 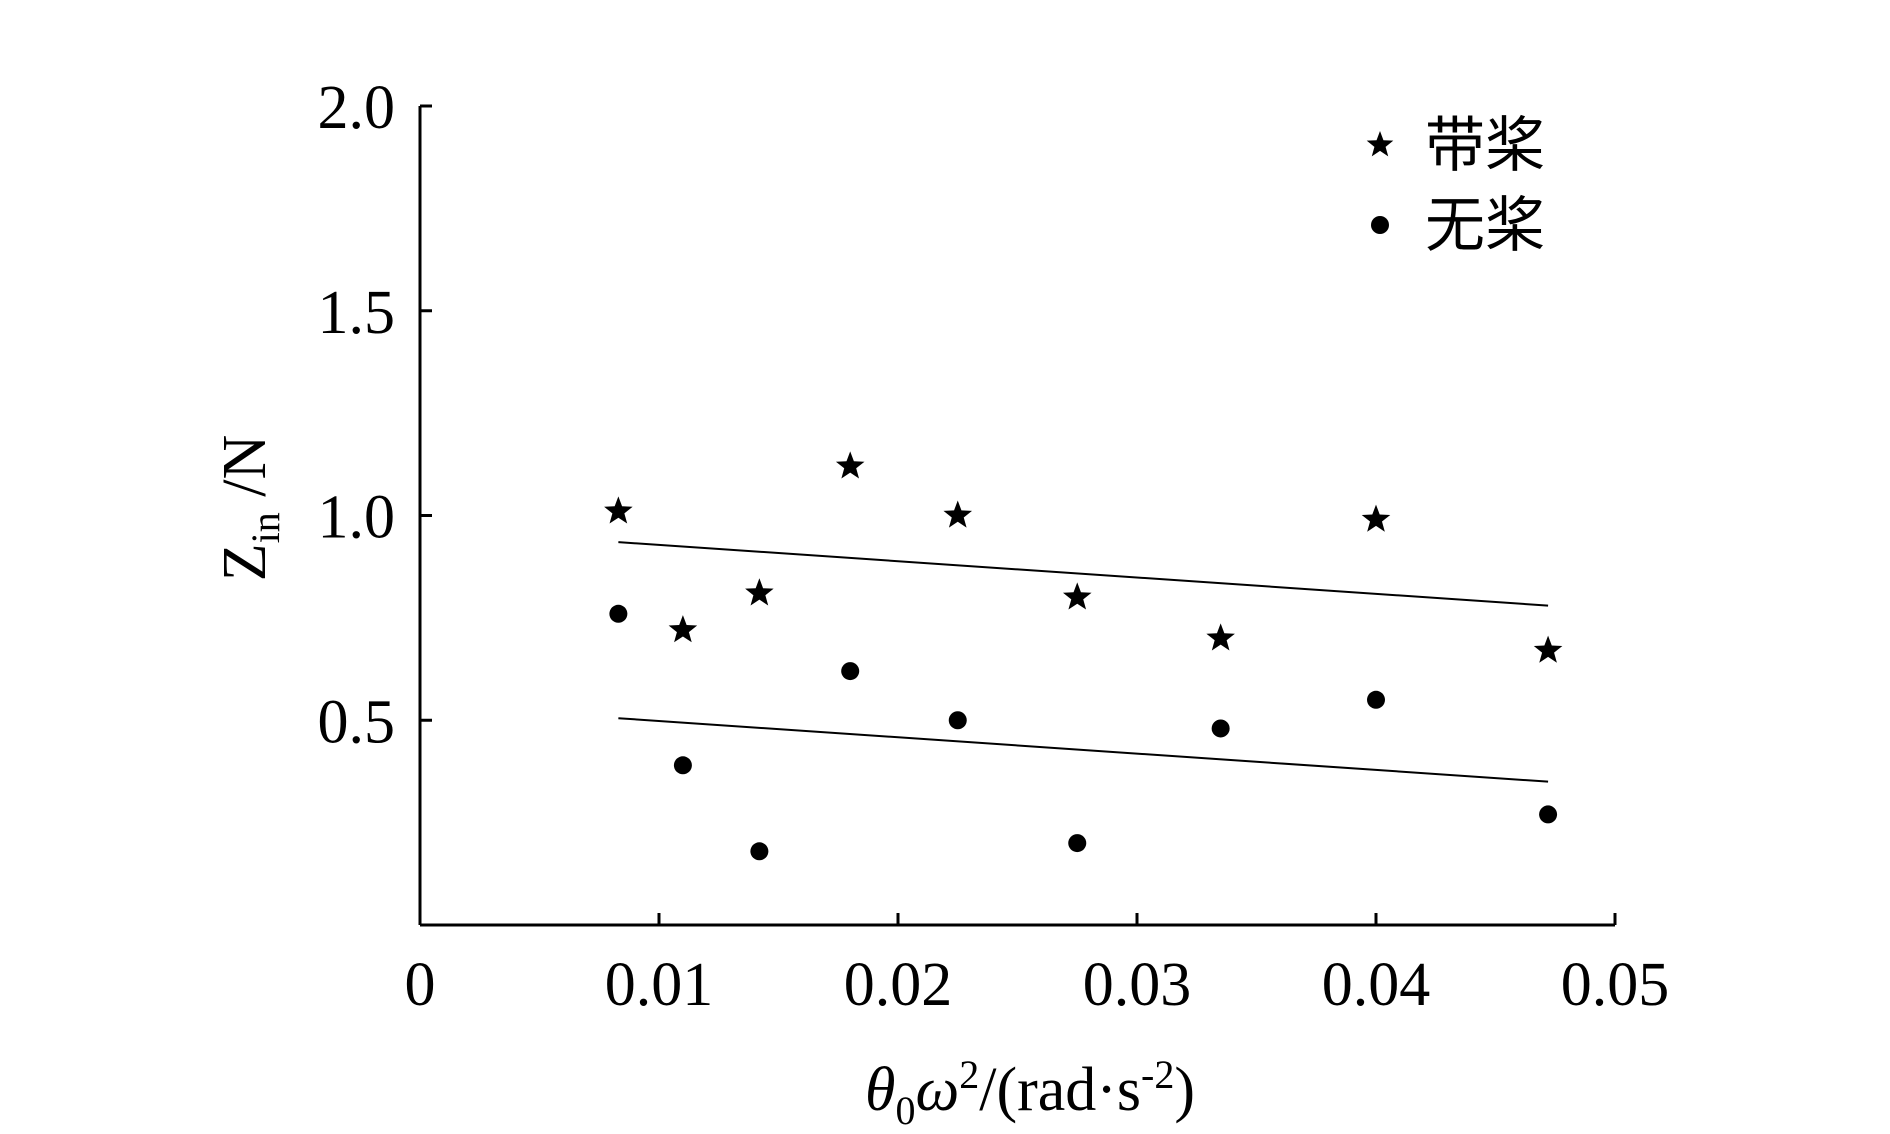 I want to click on legend-label: 无桨, so click(x=1485, y=226).